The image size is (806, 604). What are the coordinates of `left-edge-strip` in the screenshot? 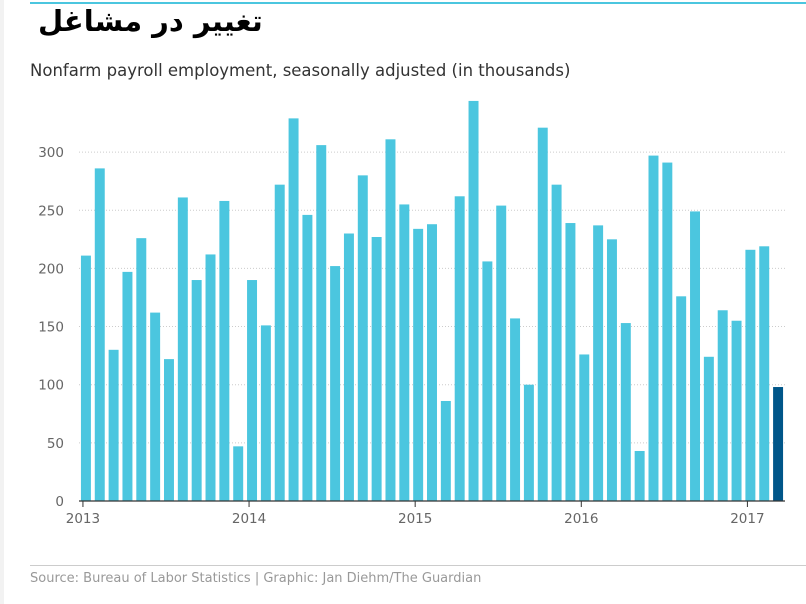 It's located at (2, 302).